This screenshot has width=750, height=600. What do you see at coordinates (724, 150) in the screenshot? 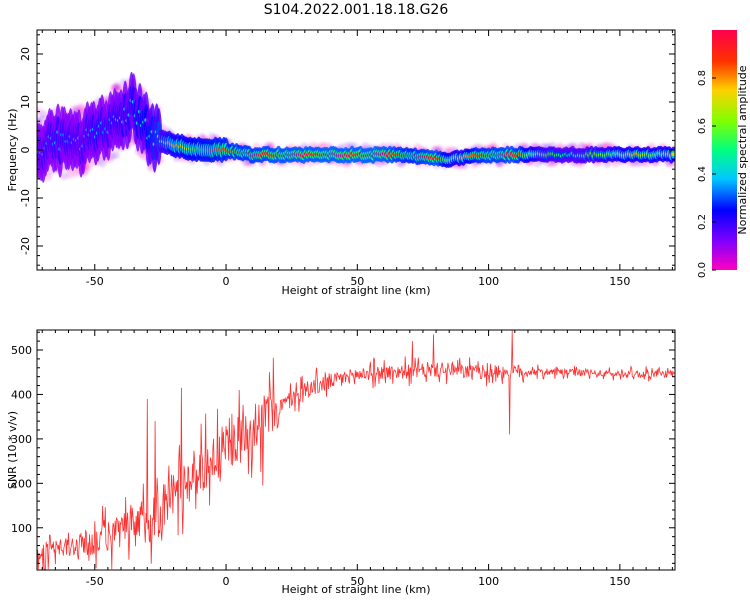
I see `colorbar-gradient` at bounding box center [724, 150].